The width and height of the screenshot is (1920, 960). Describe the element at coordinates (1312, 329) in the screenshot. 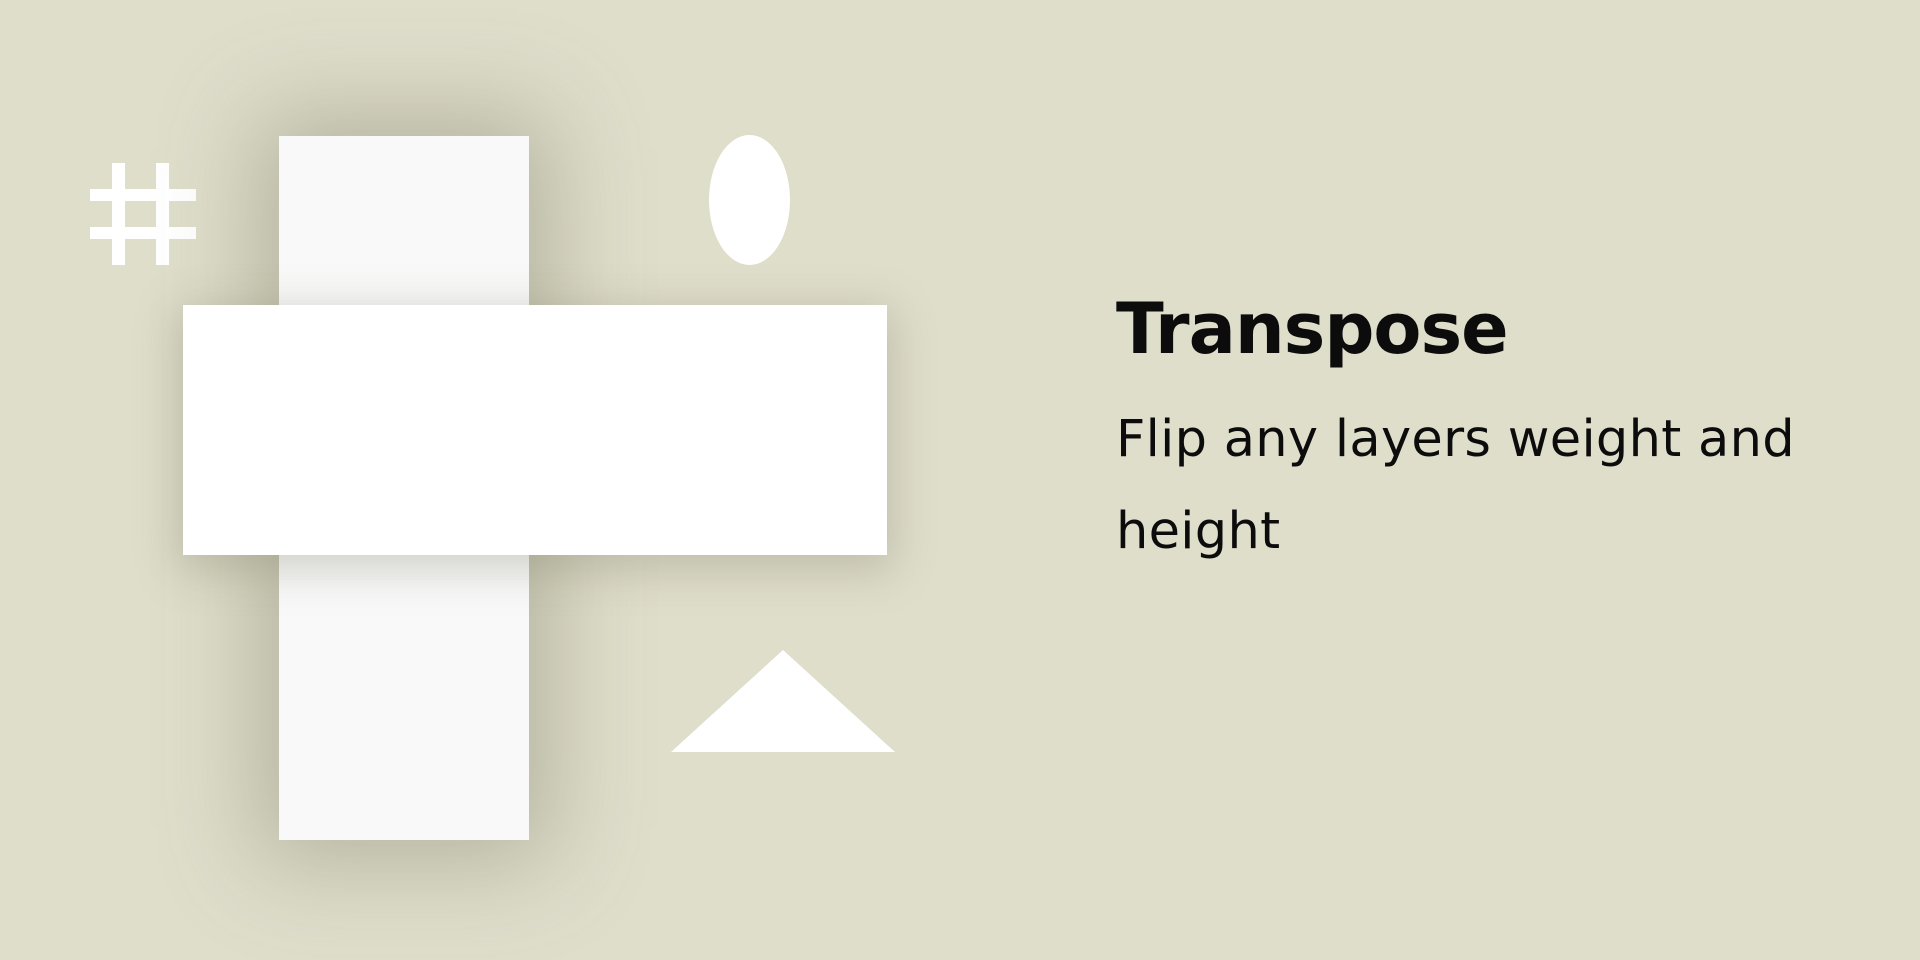

I see `feature-title: Transpose` at that location.